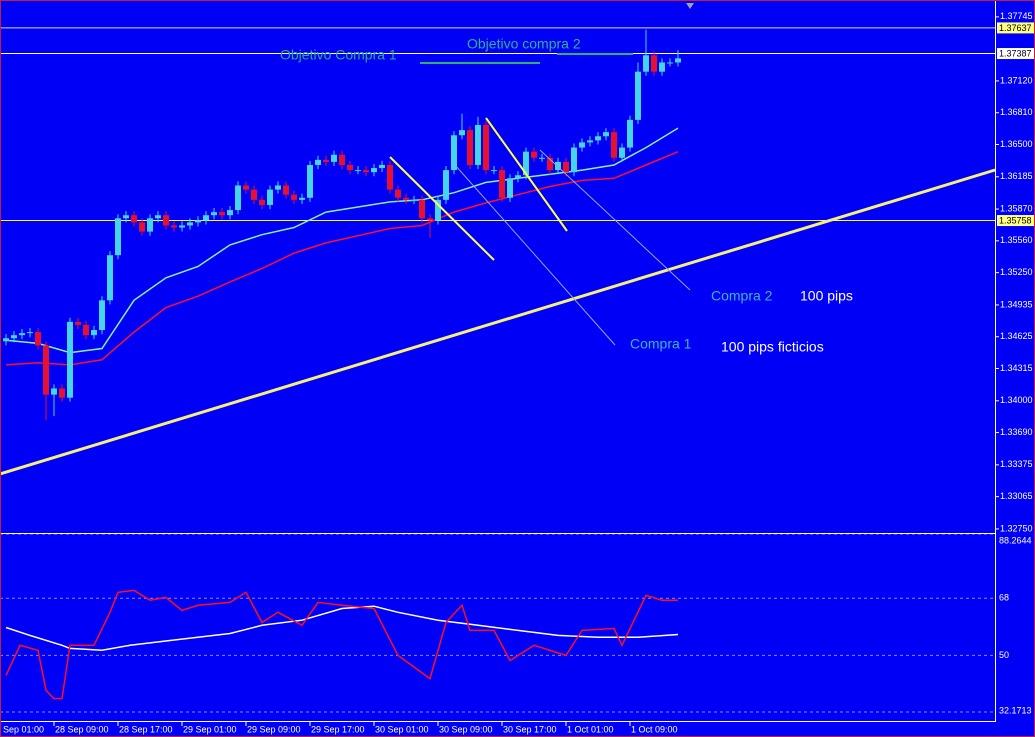 This screenshot has width=1035, height=737. I want to click on x-tick-label: 29 Sep 17:00, so click(338, 729).